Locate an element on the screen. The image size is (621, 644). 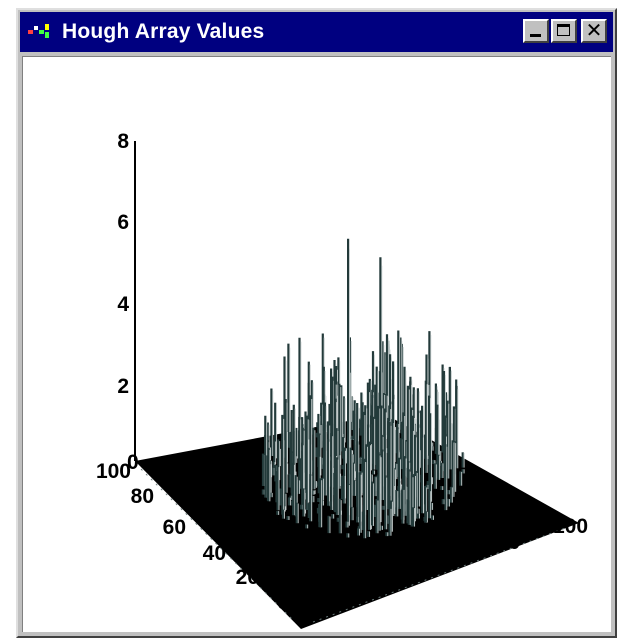
maximize-icon is located at coordinates (563, 30).